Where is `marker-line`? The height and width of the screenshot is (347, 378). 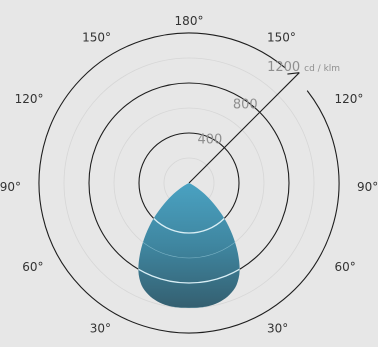
marker-line is located at coordinates (244, 128).